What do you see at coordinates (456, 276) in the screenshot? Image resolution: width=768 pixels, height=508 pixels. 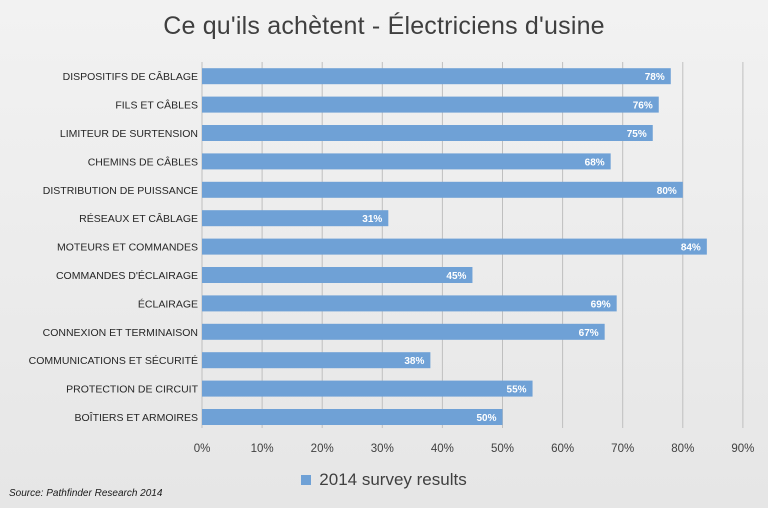 I see `data-label: 45%` at bounding box center [456, 276].